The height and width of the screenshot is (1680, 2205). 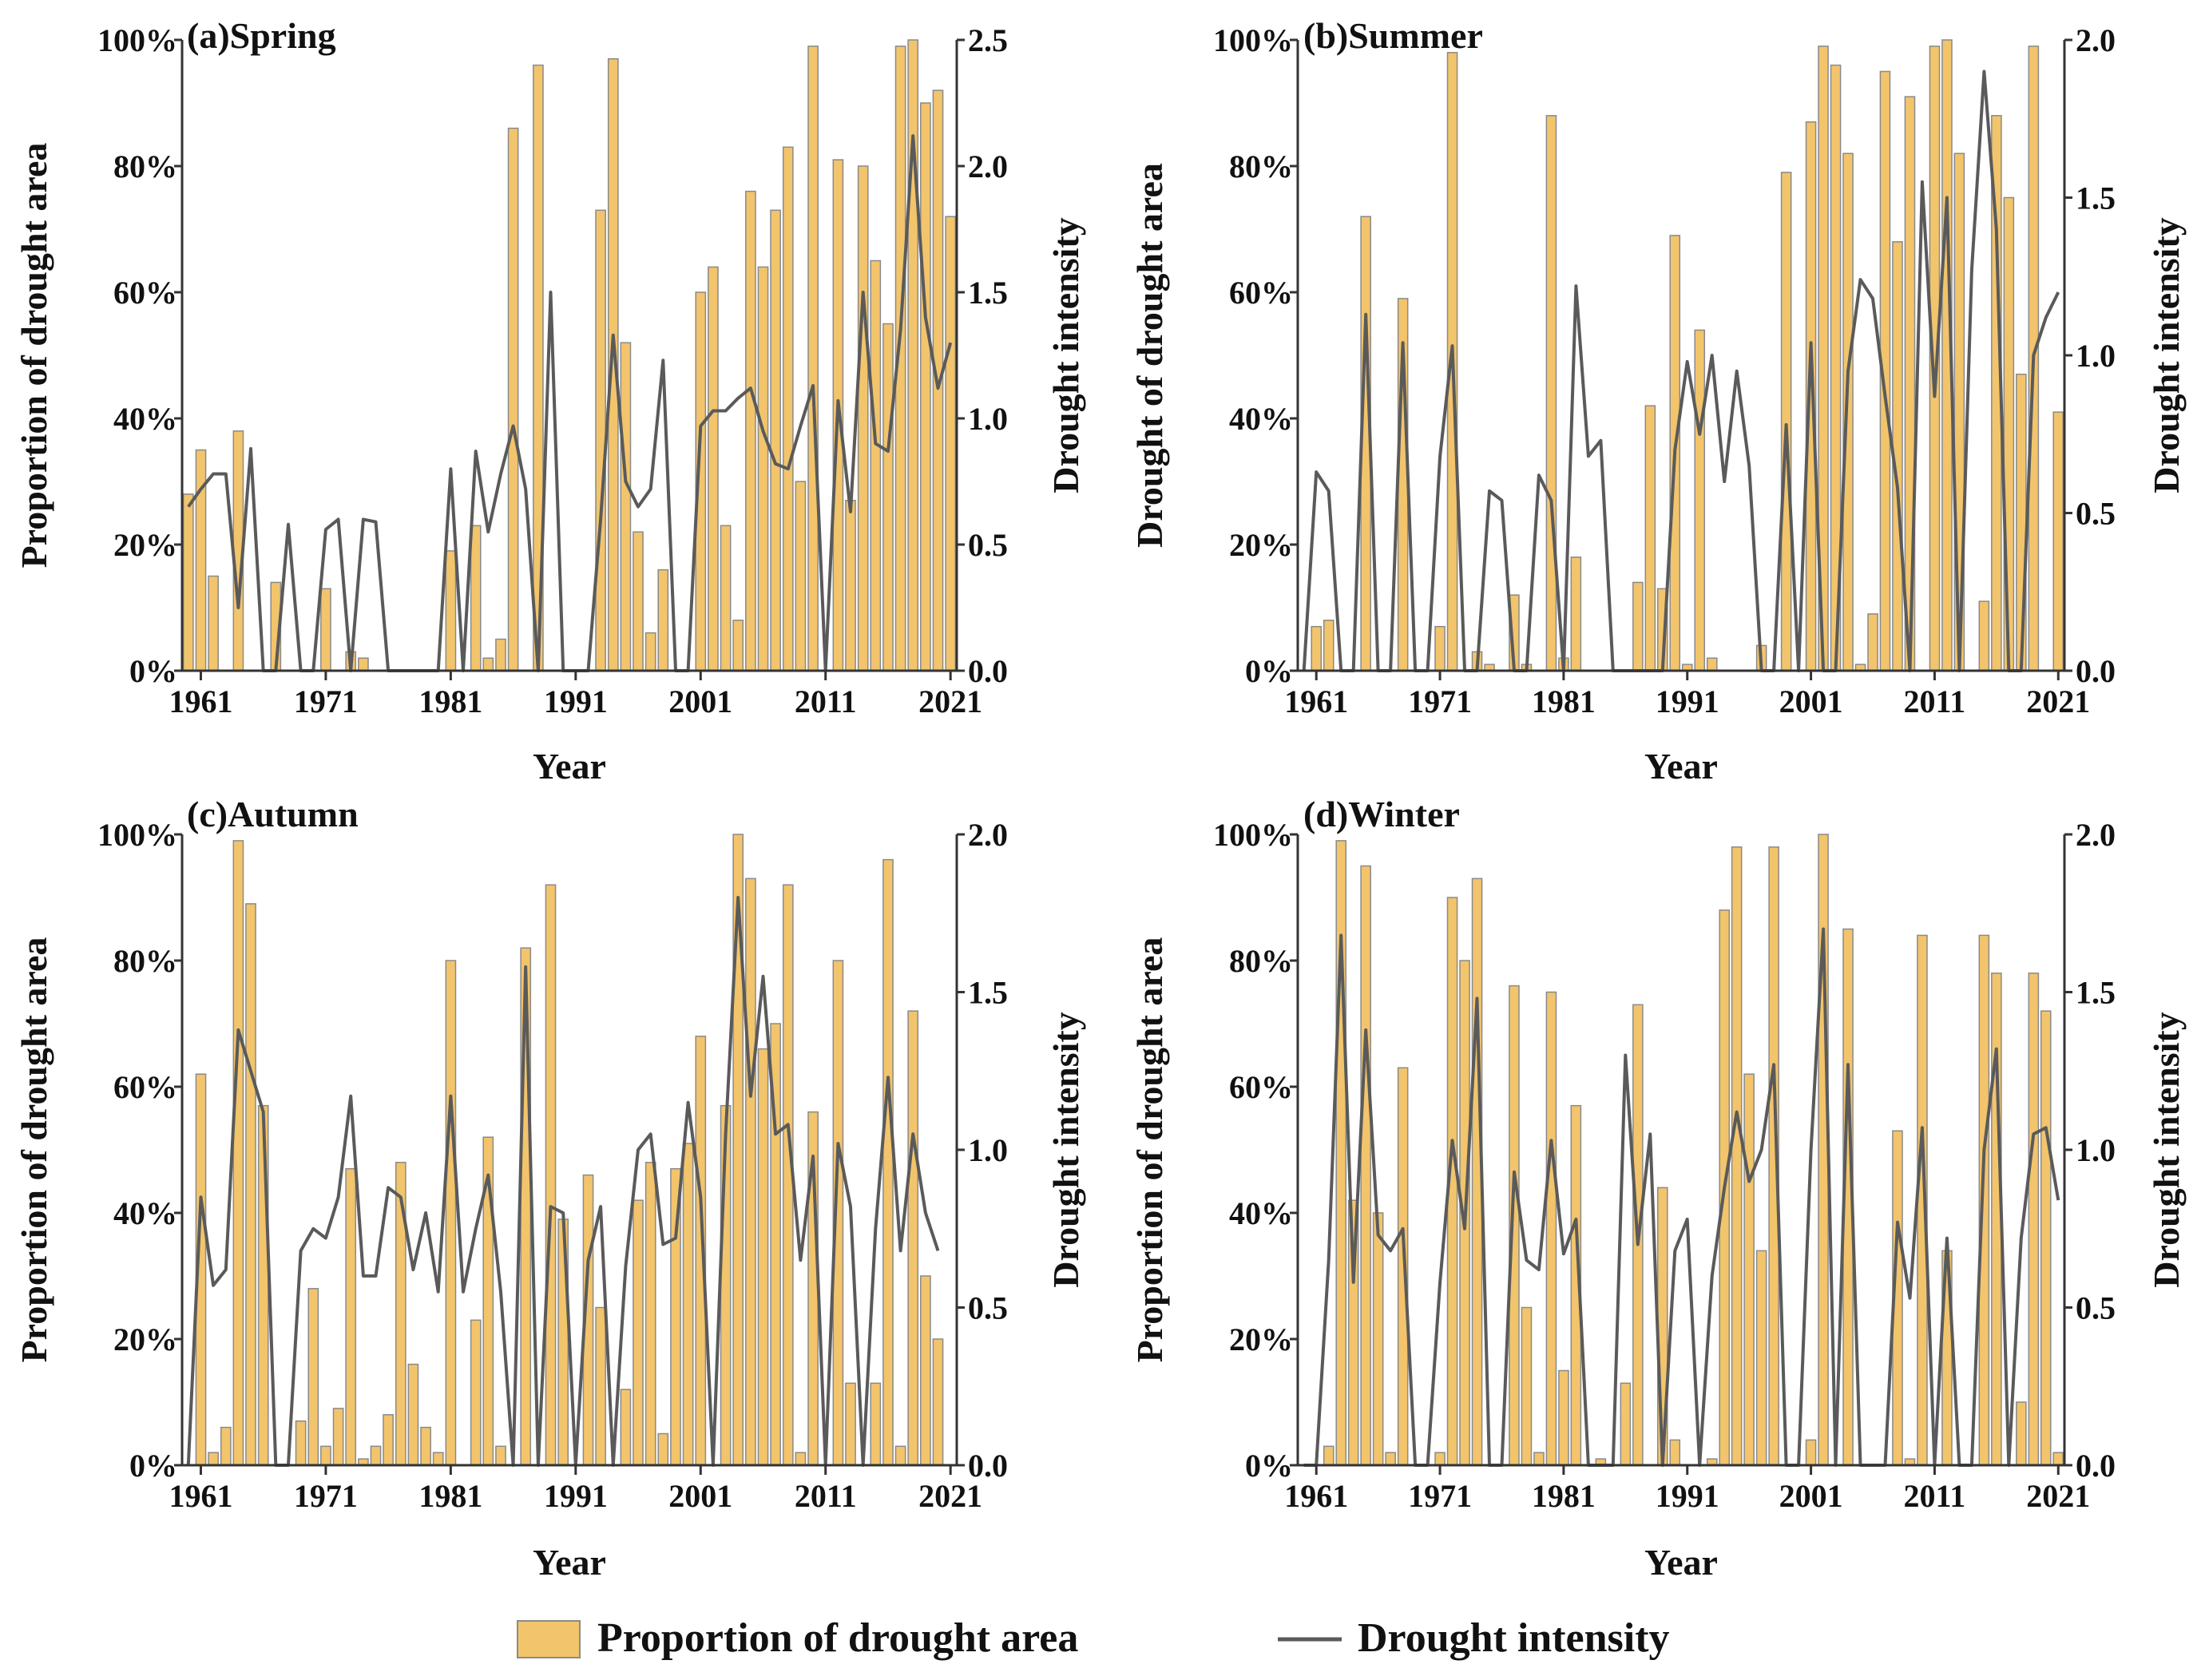 I want to click on panel-title: (d)Winter, so click(x=1381, y=814).